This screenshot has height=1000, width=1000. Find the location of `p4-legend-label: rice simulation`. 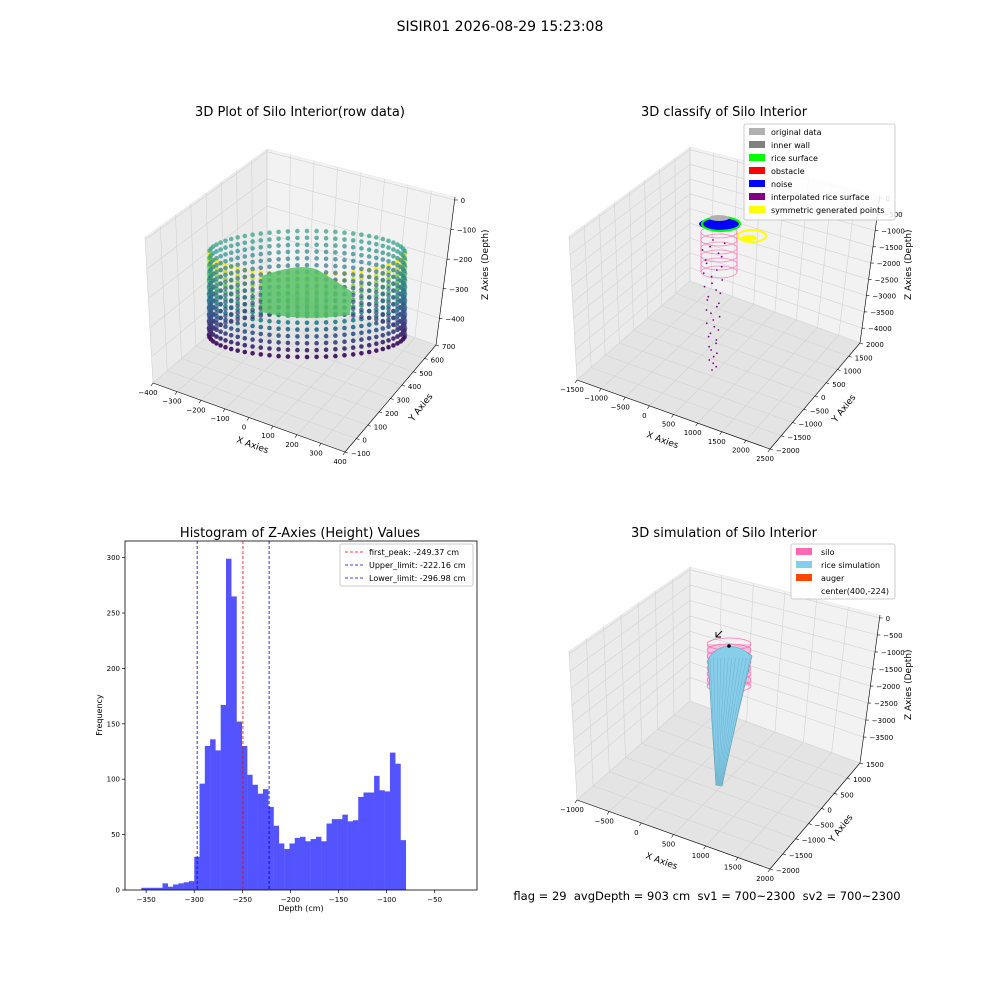

p4-legend-label: rice simulation is located at coordinates (850, 565).